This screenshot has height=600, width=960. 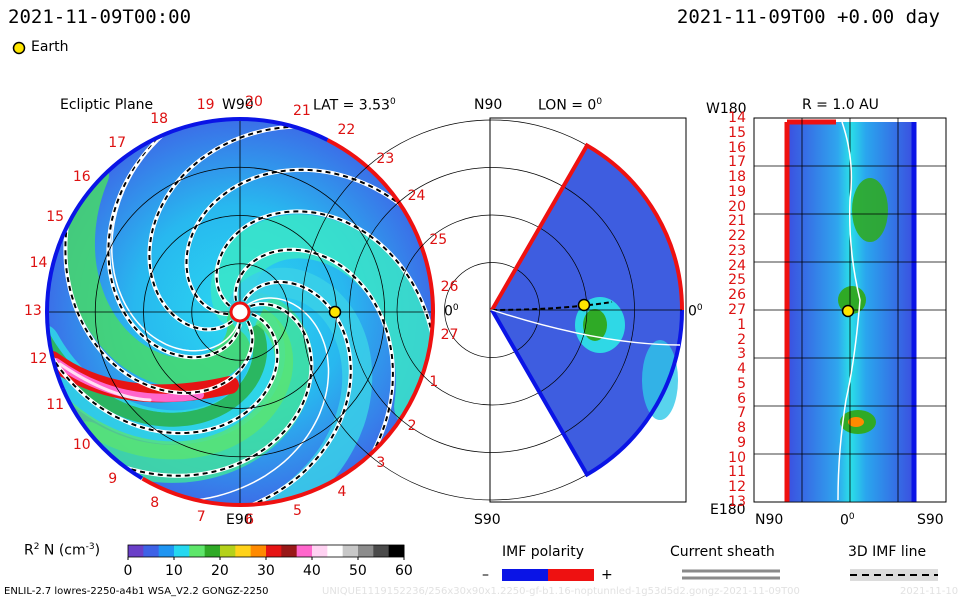 I want to click on colorbar-tick-label: 40, so click(x=312, y=571).